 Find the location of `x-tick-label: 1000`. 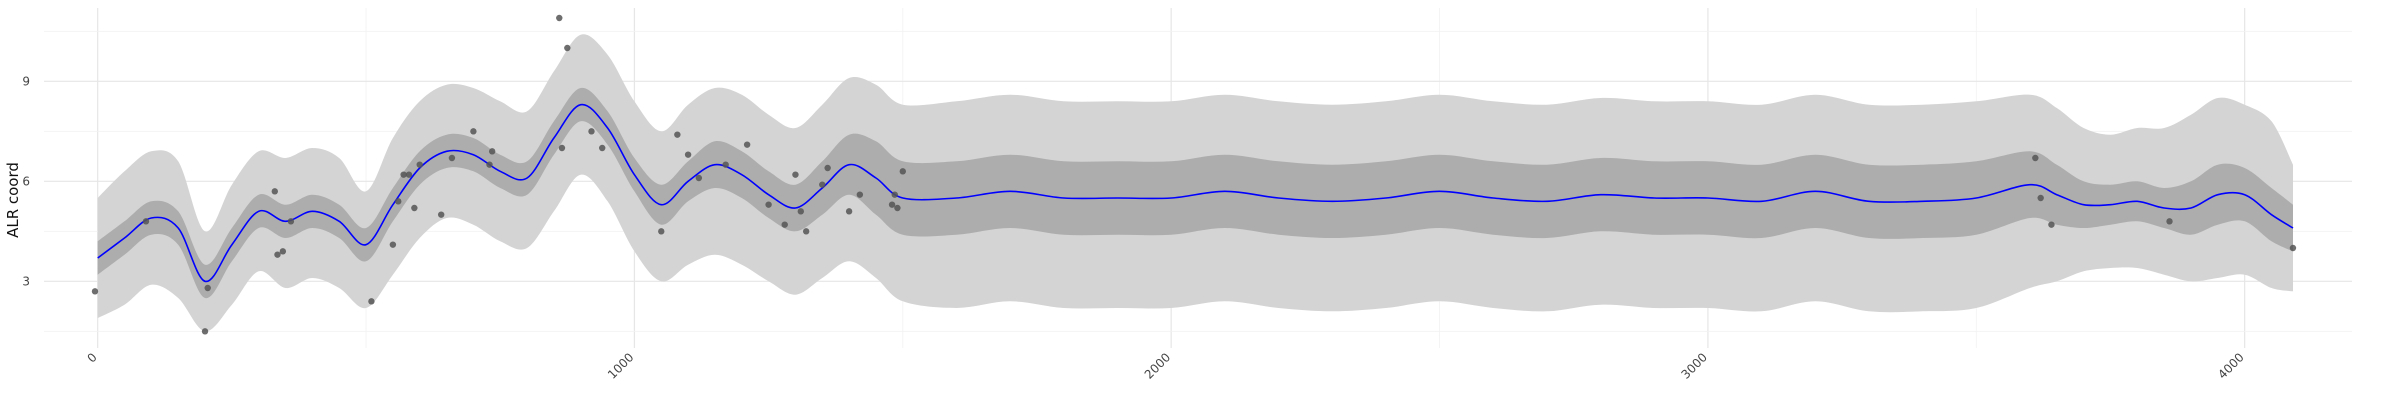

x-tick-label: 1000 is located at coordinates (620, 365).